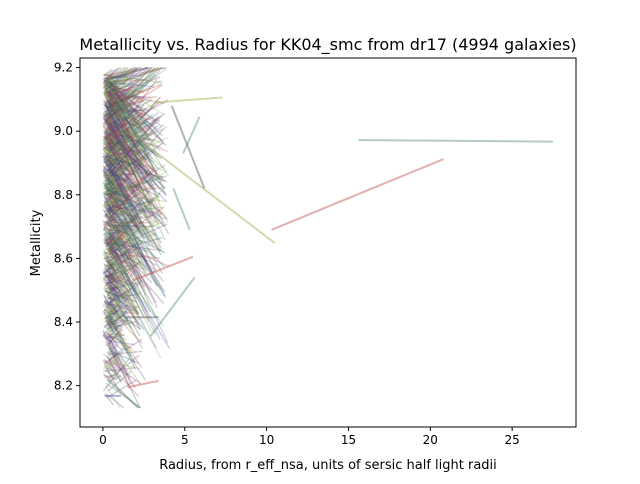 The width and height of the screenshot is (640, 484). What do you see at coordinates (127, 222) in the screenshot?
I see `galaxy-line` at bounding box center [127, 222].